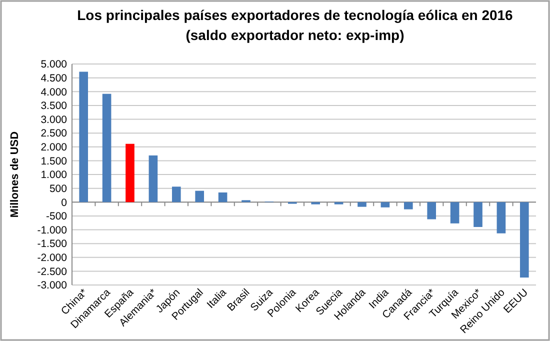  What do you see at coordinates (54, 175) in the screenshot?
I see `y-tick-label: 1.000` at bounding box center [54, 175].